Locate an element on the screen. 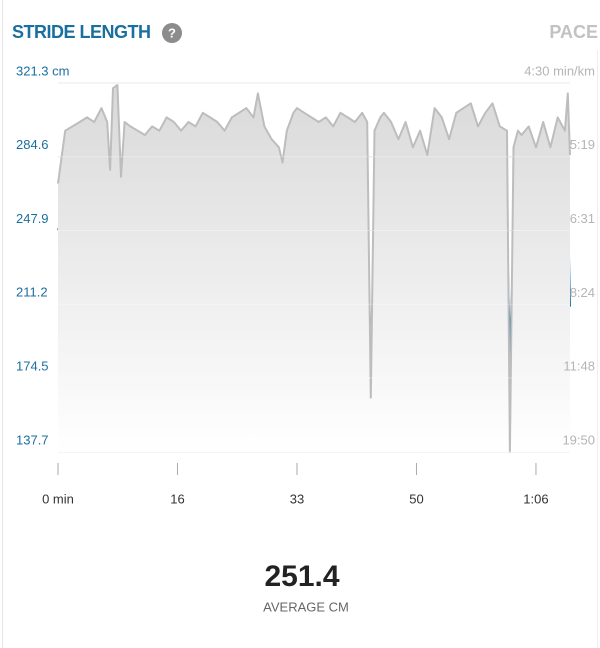 This screenshot has height=648, width=600. y-tick-label: 211.2 is located at coordinates (32, 292).